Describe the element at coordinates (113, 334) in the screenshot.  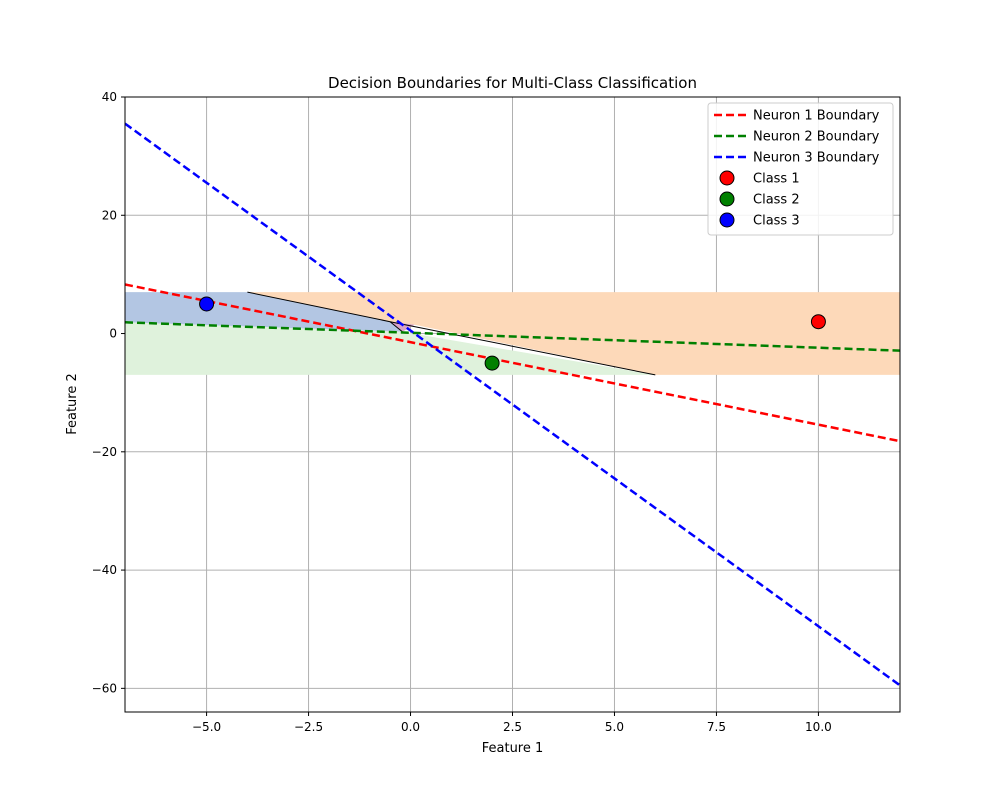
I see `y-tick-label-3: 0` at that location.